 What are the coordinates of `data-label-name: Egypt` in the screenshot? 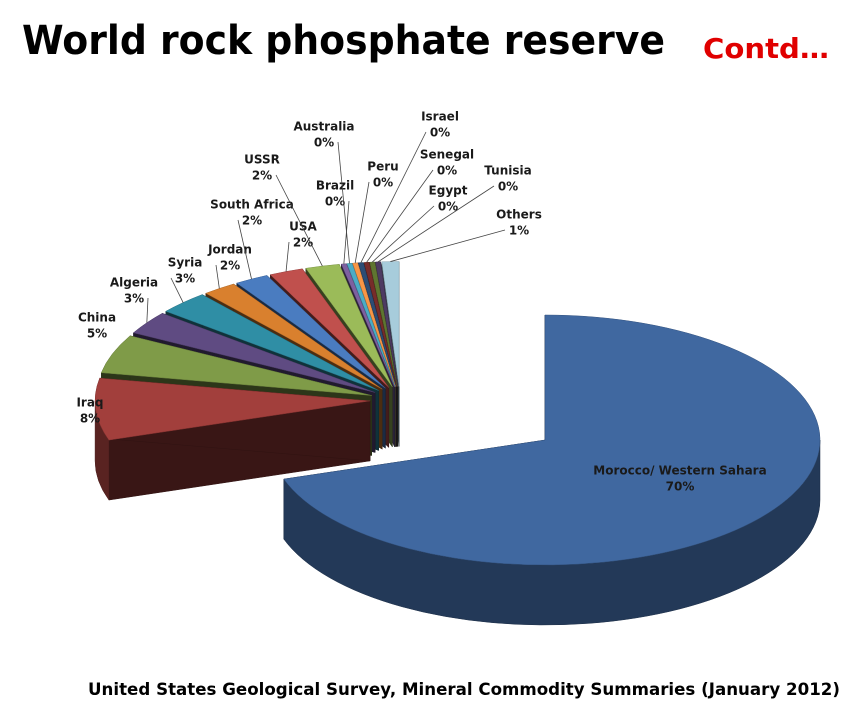 It's located at (448, 191).